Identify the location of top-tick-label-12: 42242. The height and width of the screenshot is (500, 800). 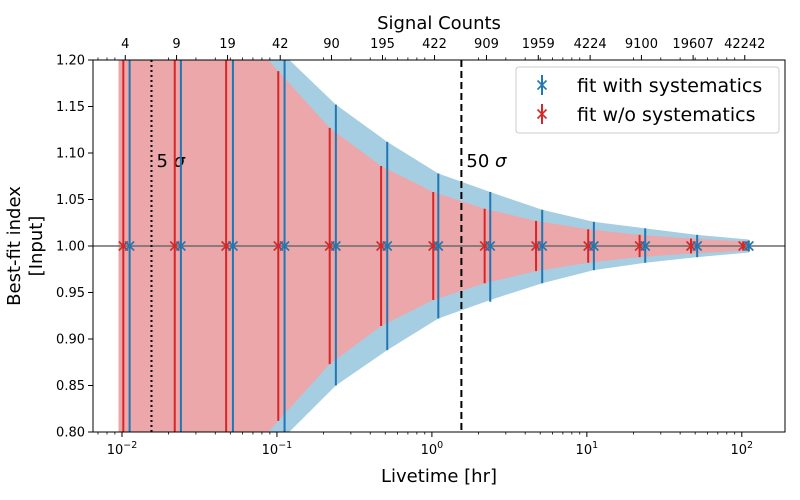
(744, 44).